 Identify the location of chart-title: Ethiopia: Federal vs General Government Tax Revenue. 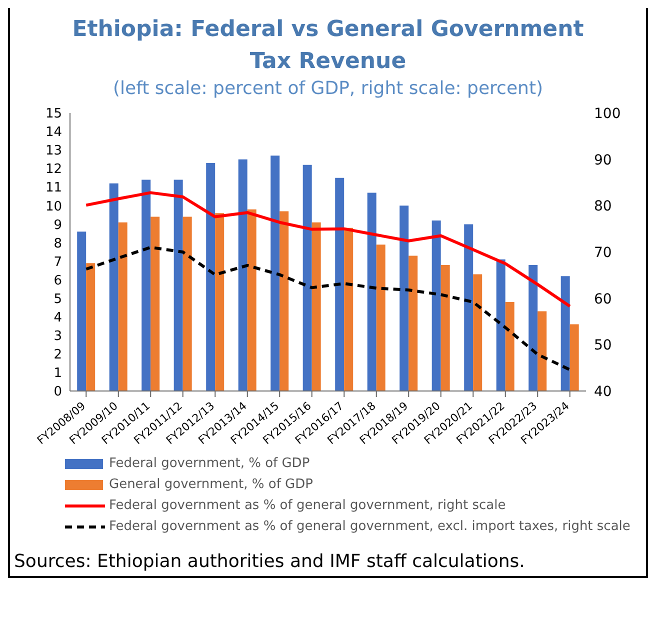
(328, 46).